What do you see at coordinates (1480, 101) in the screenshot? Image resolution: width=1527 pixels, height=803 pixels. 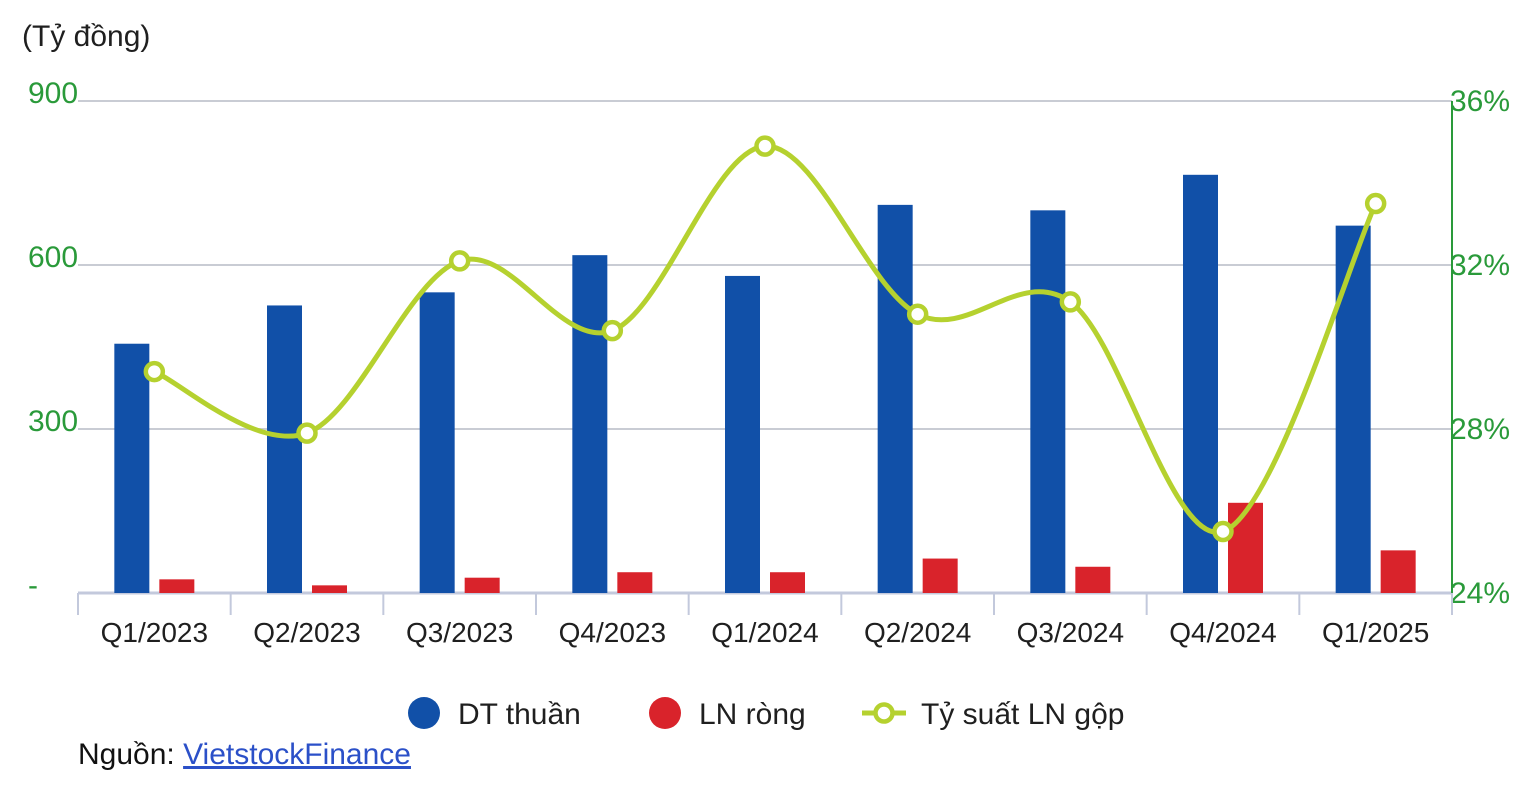 I see `right-tick-label: 36%` at bounding box center [1480, 101].